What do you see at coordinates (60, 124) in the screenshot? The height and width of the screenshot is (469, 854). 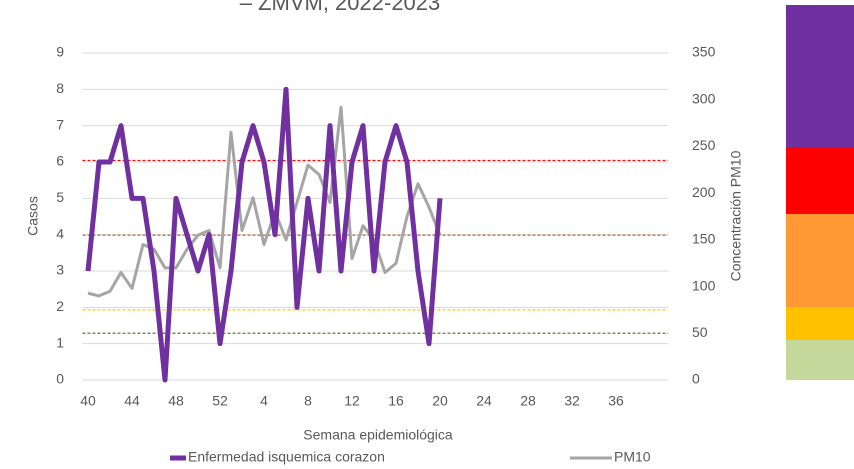 I see `y-tick-label: 7` at bounding box center [60, 124].